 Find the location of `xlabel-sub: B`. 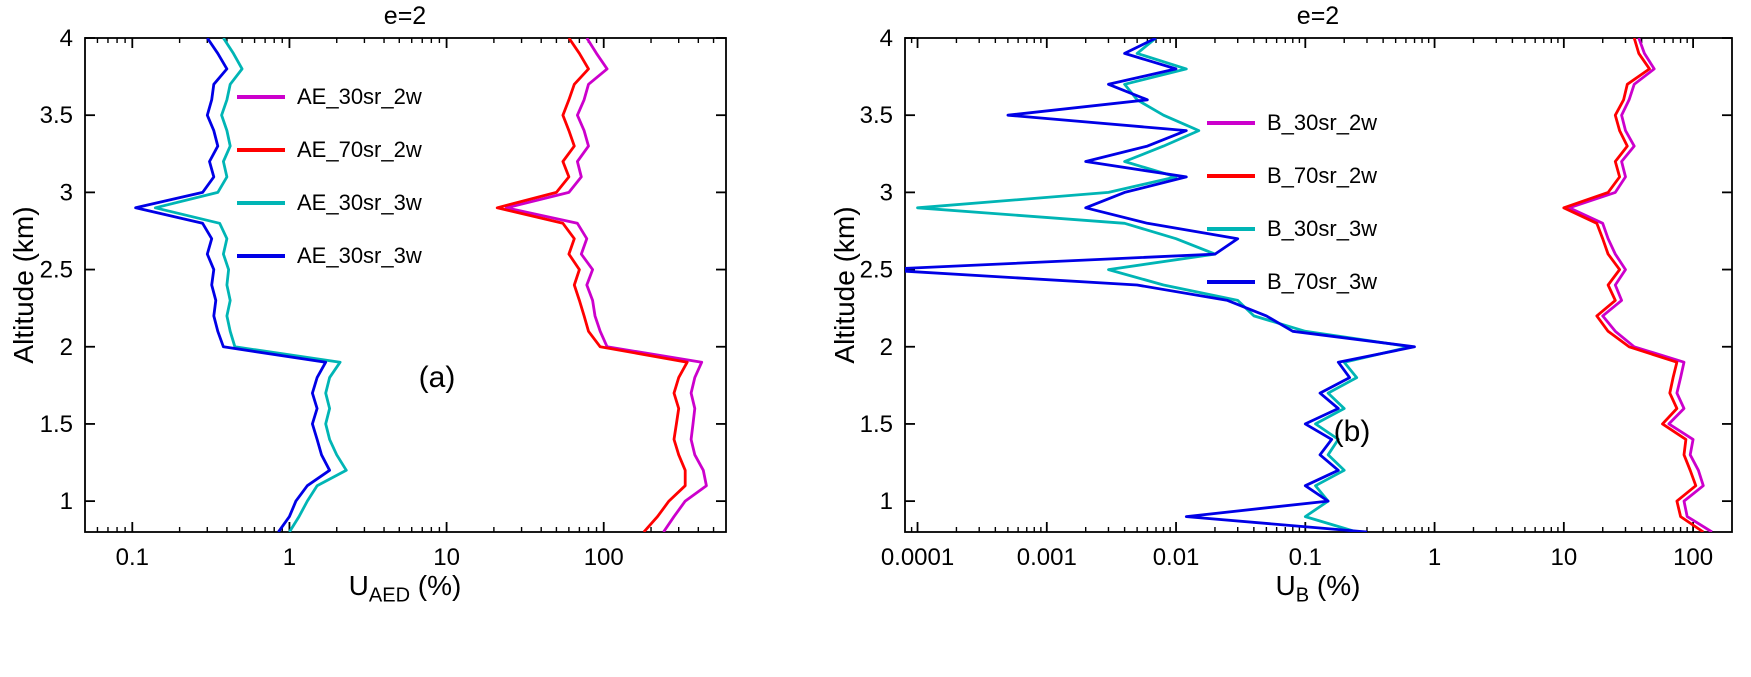

xlabel-sub: B is located at coordinates (1302, 595).